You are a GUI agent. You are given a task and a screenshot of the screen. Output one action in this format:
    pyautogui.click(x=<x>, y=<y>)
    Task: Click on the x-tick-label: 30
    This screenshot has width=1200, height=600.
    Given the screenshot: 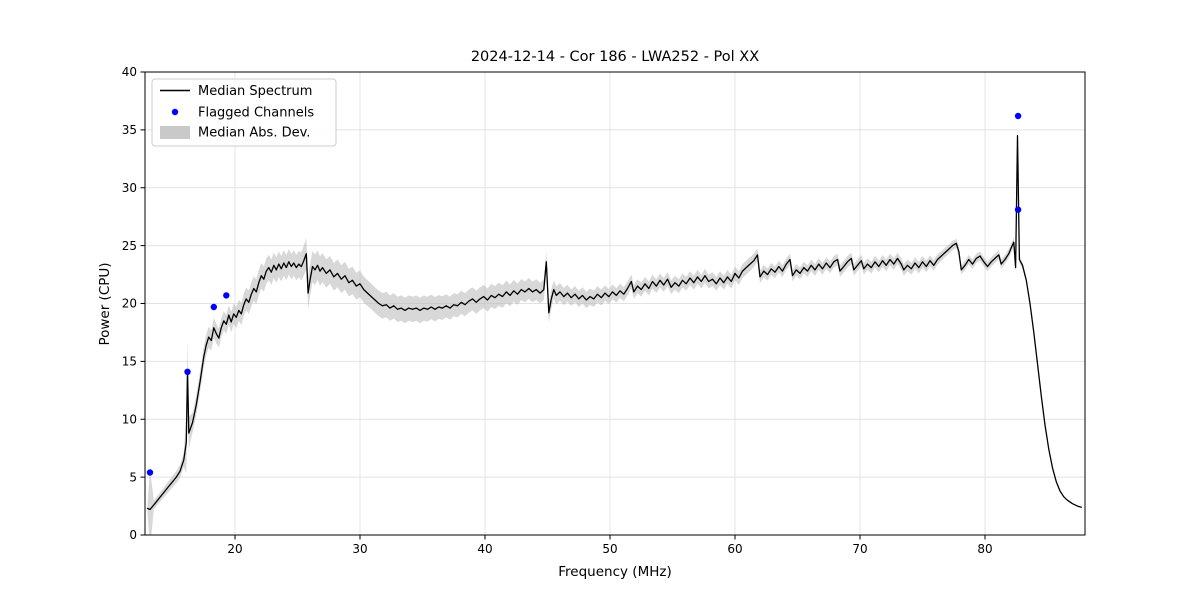 What is the action you would take?
    pyautogui.click(x=359, y=549)
    